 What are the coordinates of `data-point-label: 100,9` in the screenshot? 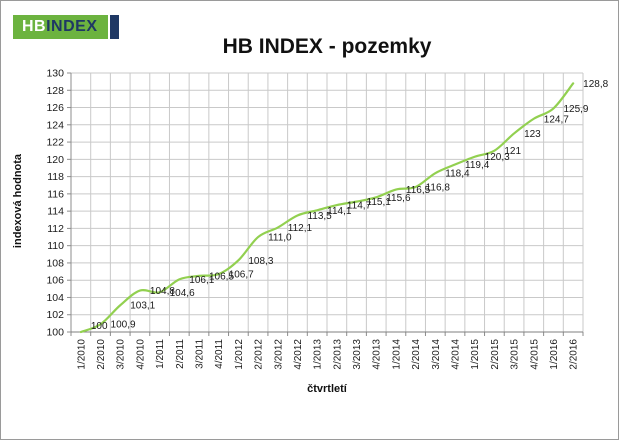 It's located at (123, 325).